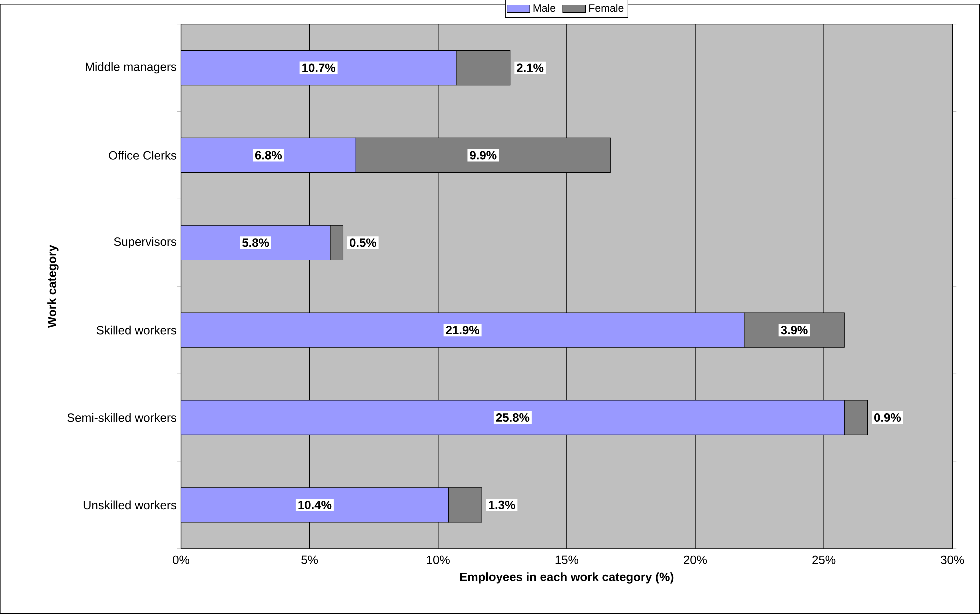 The image size is (980, 614). I want to click on legend-label: Female, so click(607, 8).